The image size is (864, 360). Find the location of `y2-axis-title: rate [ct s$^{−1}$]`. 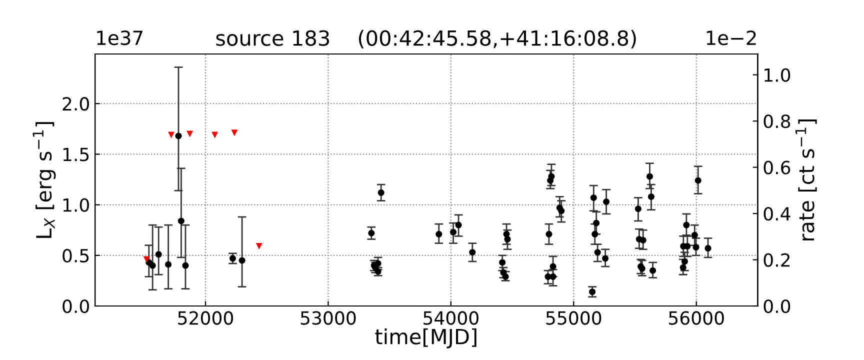

y2-axis-title: rate [ct s$^{−1}$] is located at coordinates (806, 180).